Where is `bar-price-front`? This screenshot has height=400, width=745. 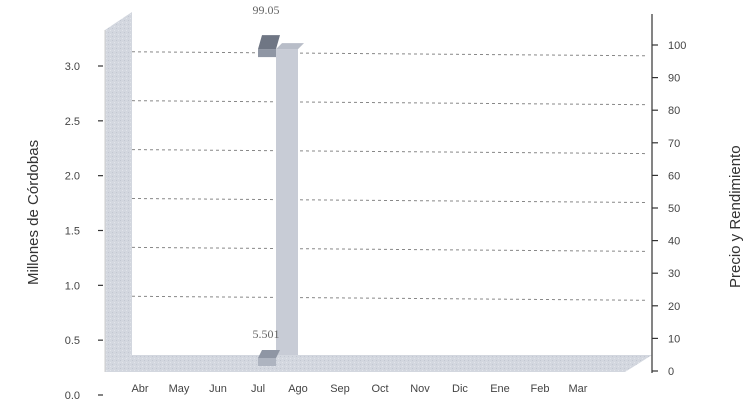 bar-price-front is located at coordinates (287, 202).